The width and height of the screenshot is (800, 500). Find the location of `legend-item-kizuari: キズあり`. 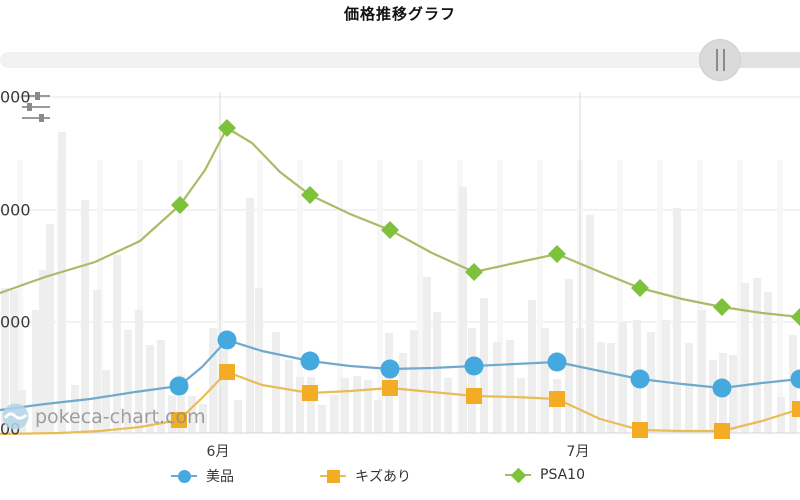

legend-item-kizuari: キズあり is located at coordinates (365, 476).